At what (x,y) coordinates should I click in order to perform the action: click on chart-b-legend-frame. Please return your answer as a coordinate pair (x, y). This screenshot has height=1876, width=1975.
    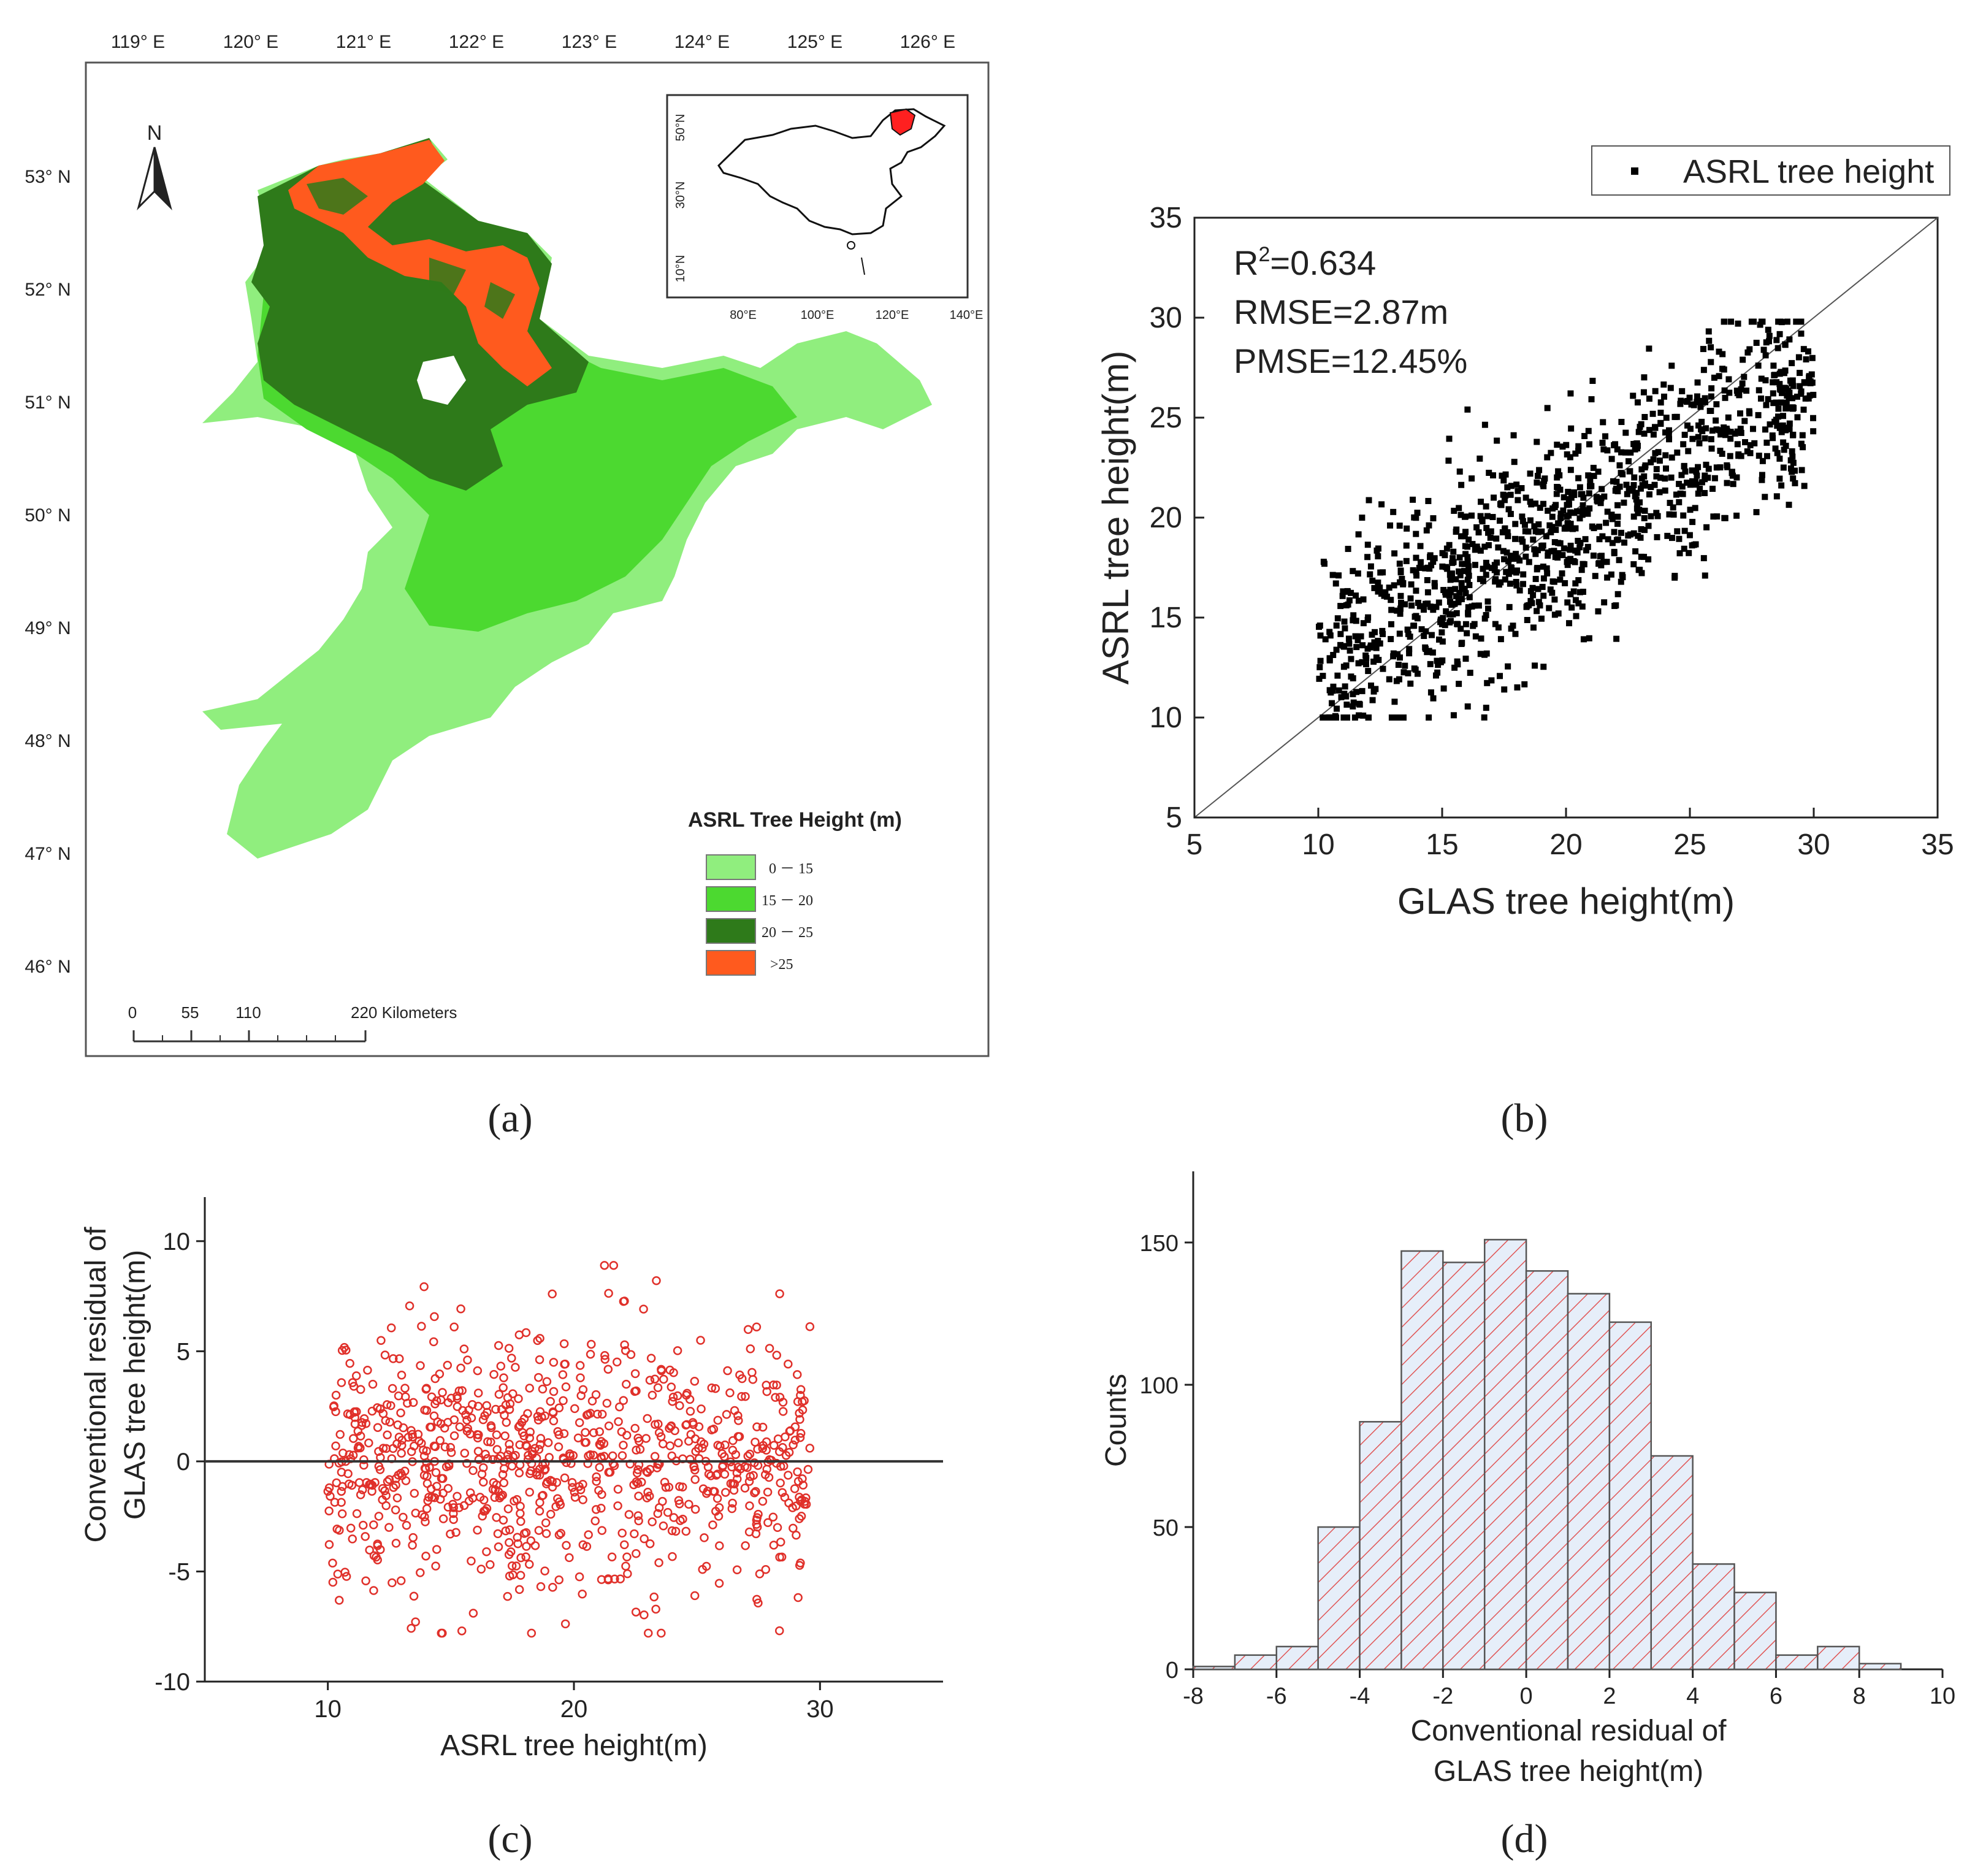
    Looking at the image, I should click on (1771, 171).